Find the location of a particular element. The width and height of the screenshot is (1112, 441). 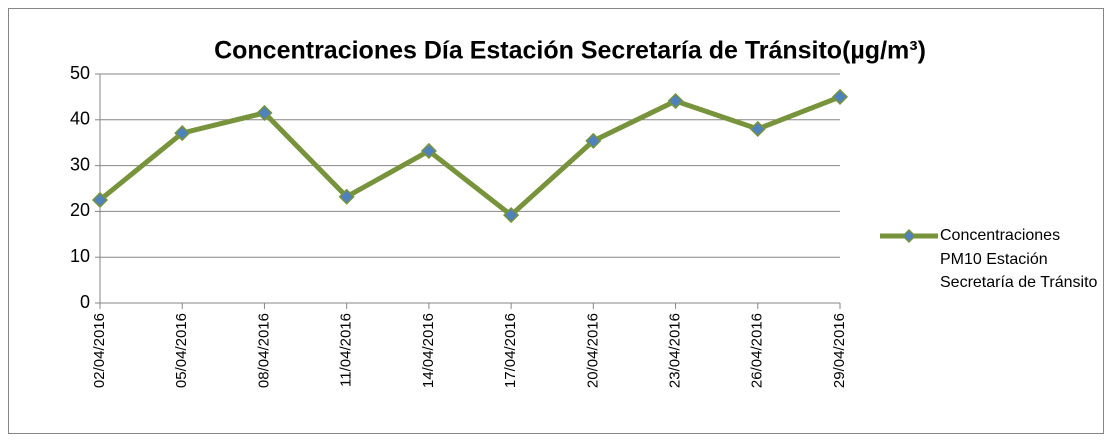

x-tick-label: 29/04/2016 is located at coordinates (839, 350).